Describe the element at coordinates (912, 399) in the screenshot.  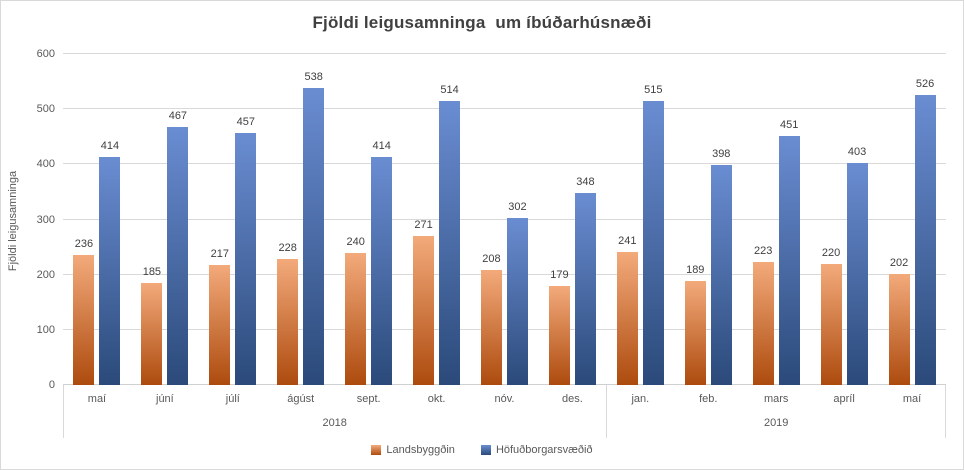
I see `x-tick-12-ma: maí` at that location.